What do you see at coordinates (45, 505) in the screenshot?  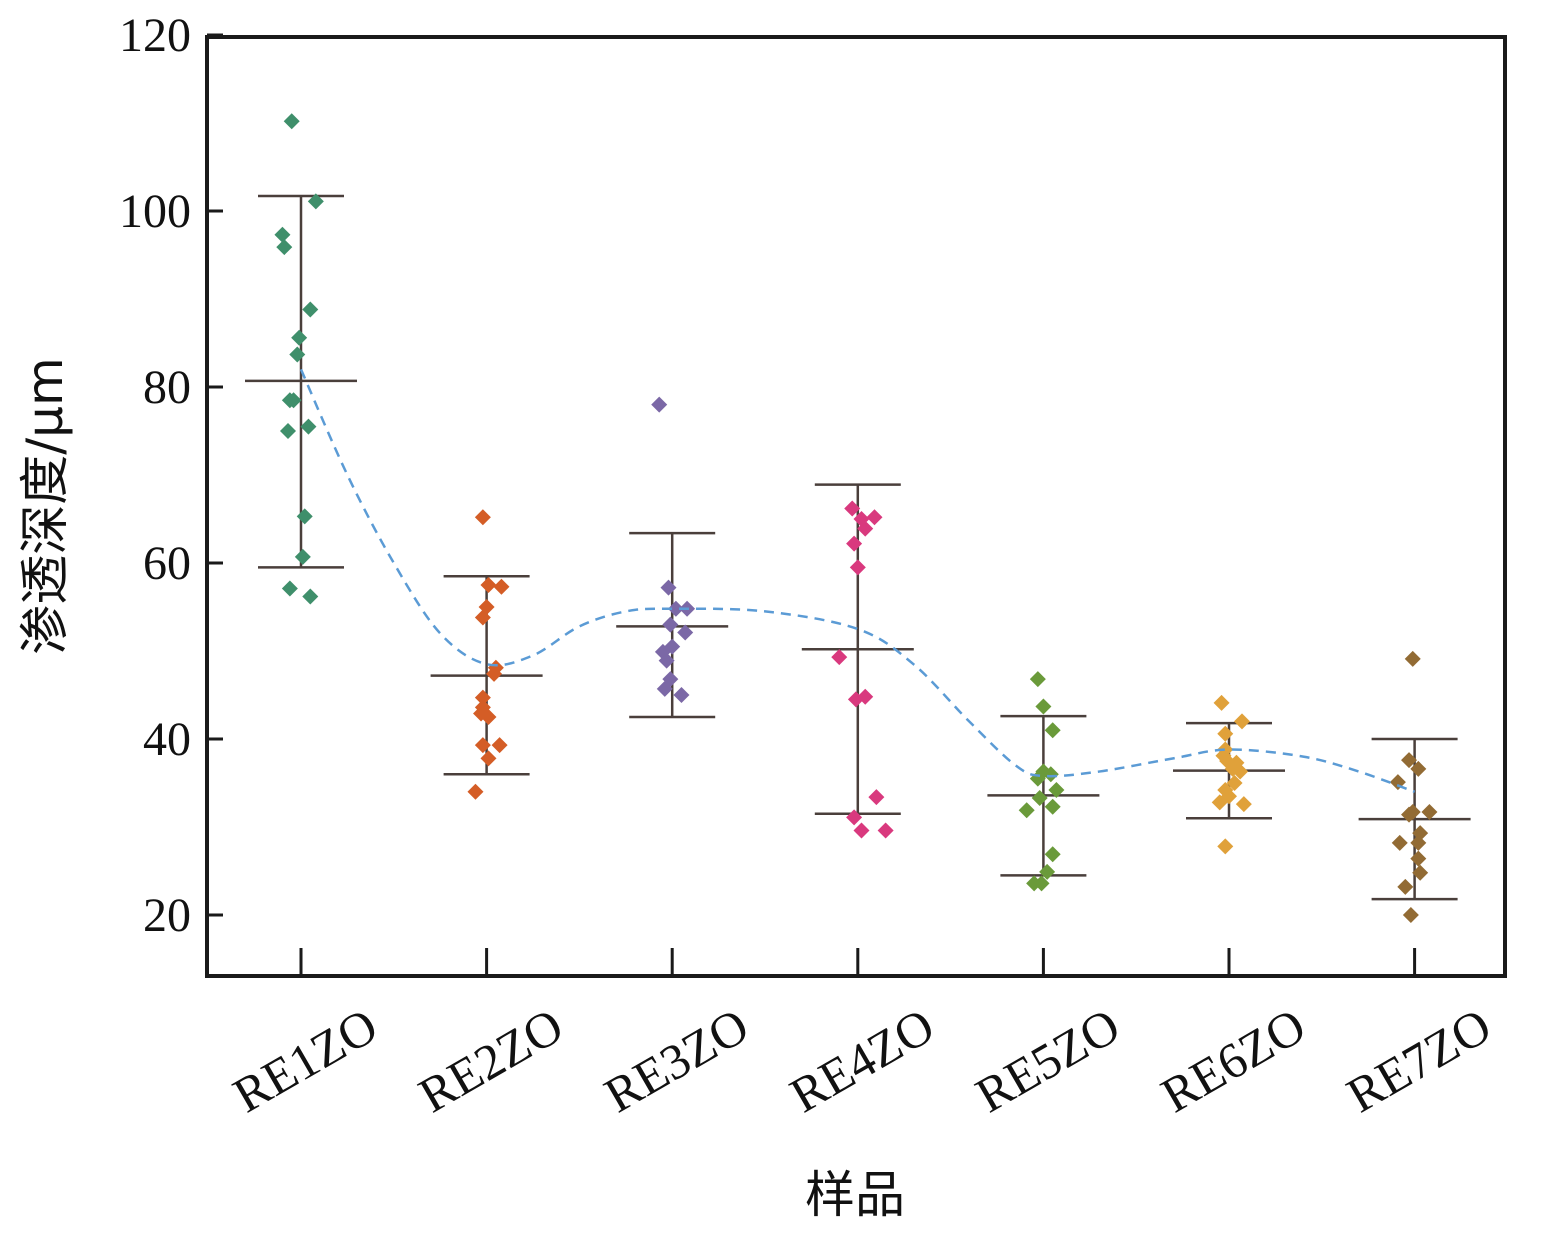 I see `y-axis-title: 渗透深度/μm` at bounding box center [45, 505].